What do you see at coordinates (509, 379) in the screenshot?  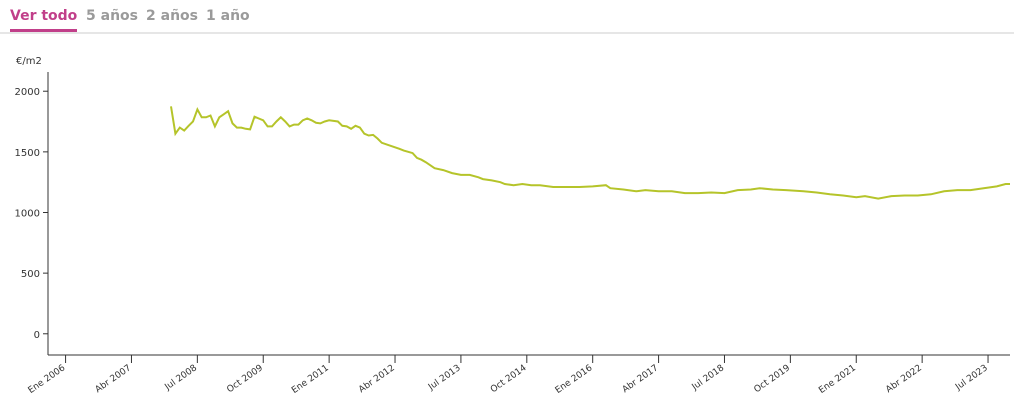 I see `x-tick-label: Oct 2014` at bounding box center [509, 379].